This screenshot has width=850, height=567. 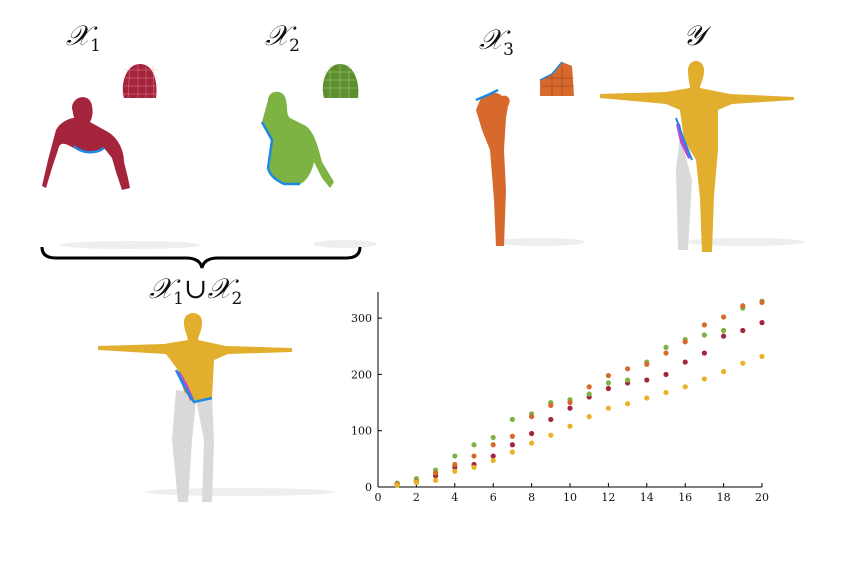 What do you see at coordinates (78, 35) in the screenshot?
I see `label-x1-symbol: 𝒳` at bounding box center [78, 35].